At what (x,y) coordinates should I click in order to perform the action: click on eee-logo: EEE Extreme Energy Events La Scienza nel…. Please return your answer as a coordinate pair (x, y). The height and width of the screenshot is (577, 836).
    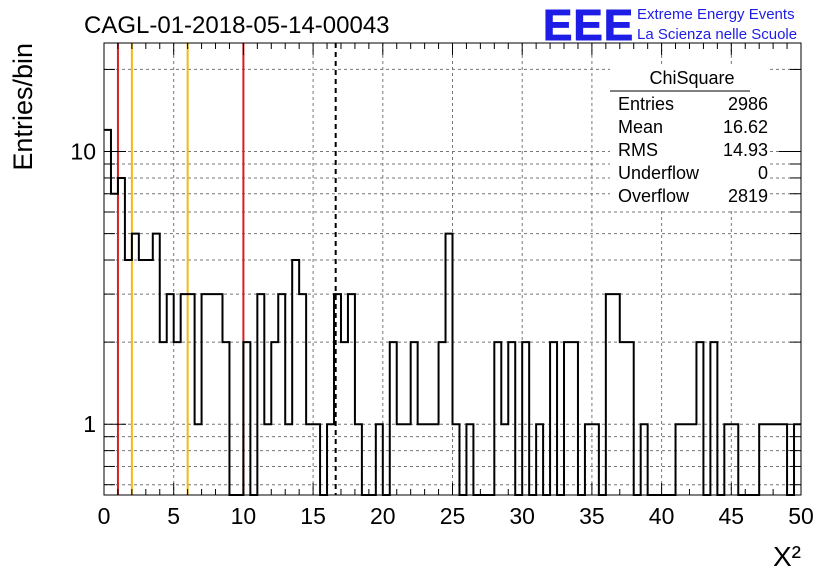
    Looking at the image, I should click on (670, 26).